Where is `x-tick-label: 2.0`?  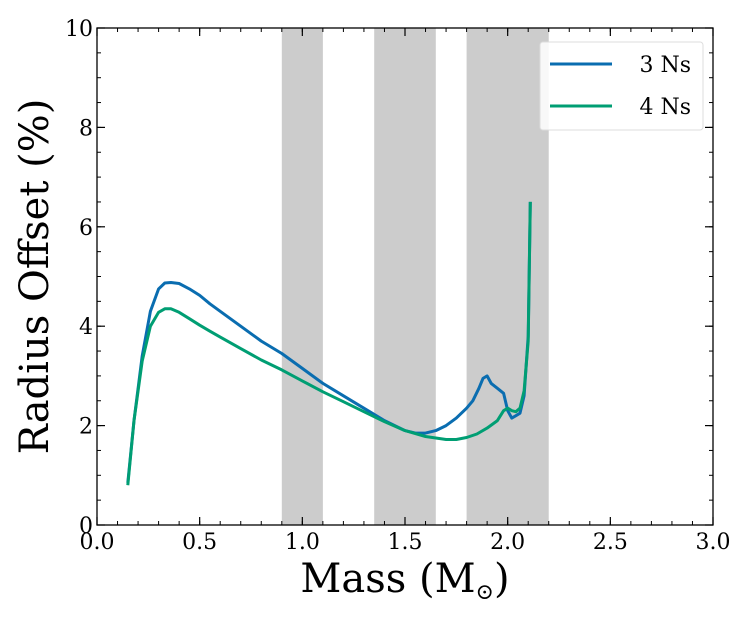
x-tick-label: 2.0 is located at coordinates (507, 542).